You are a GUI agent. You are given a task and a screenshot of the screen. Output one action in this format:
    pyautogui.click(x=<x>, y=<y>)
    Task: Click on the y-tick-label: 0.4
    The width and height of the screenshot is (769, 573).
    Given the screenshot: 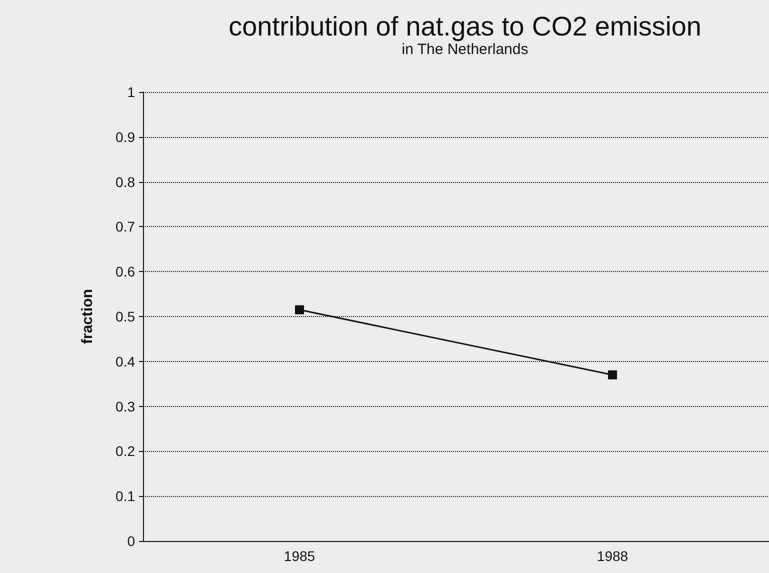 What is the action you would take?
    pyautogui.click(x=126, y=361)
    